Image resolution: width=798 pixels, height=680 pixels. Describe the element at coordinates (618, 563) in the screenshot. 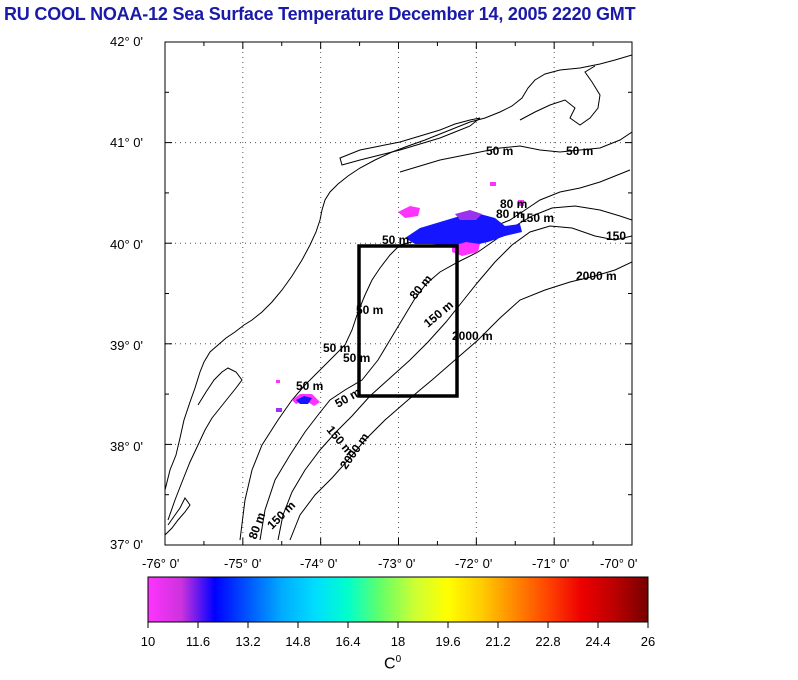

I see `lon-label: -70° 0'` at that location.